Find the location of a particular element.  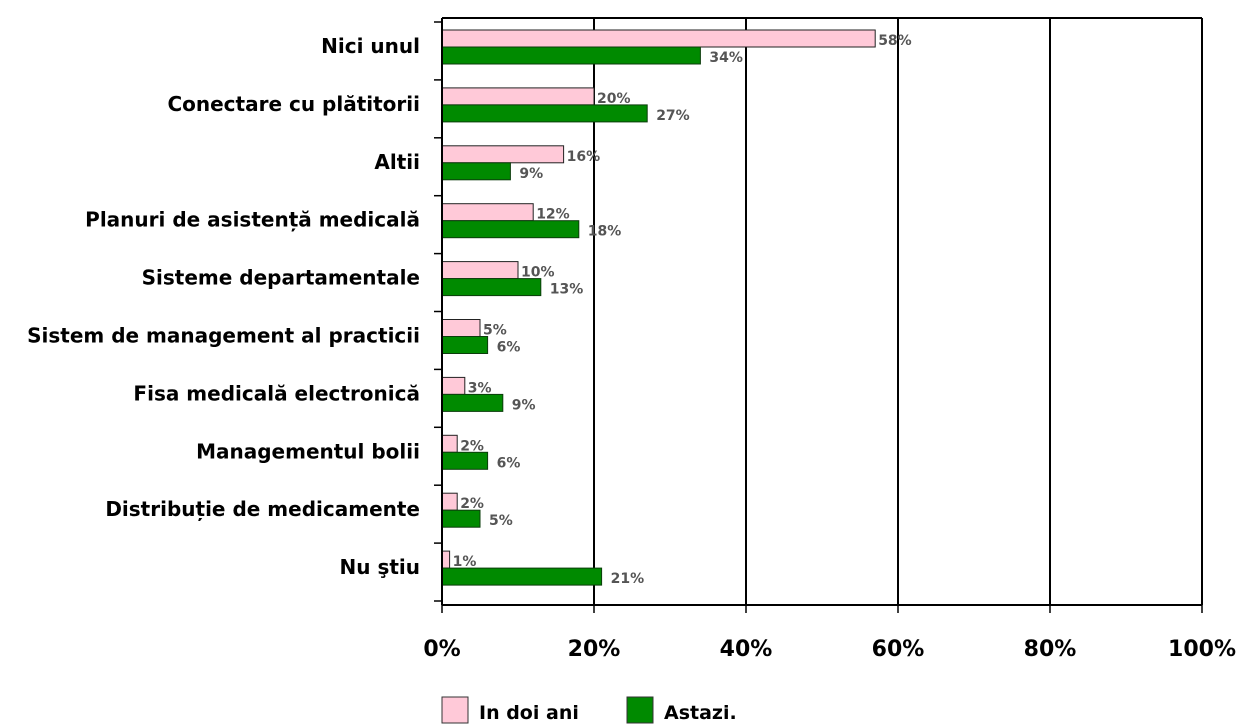

x-tick-label: 60% is located at coordinates (898, 649).